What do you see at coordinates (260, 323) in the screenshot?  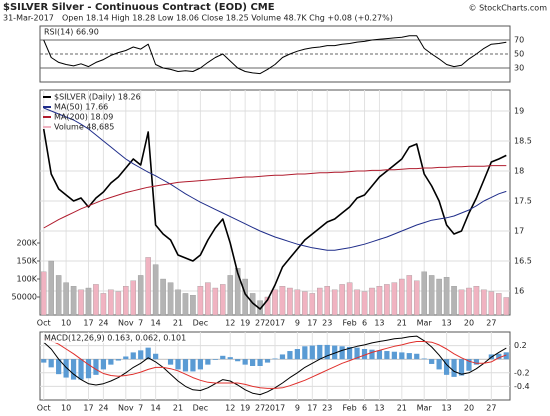 I see `x-tick-label: 27` at bounding box center [260, 323].